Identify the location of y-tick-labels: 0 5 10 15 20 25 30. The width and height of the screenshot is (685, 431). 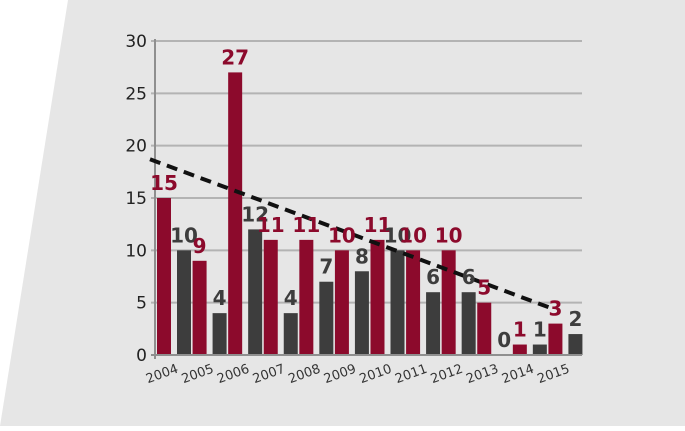
(136, 199).